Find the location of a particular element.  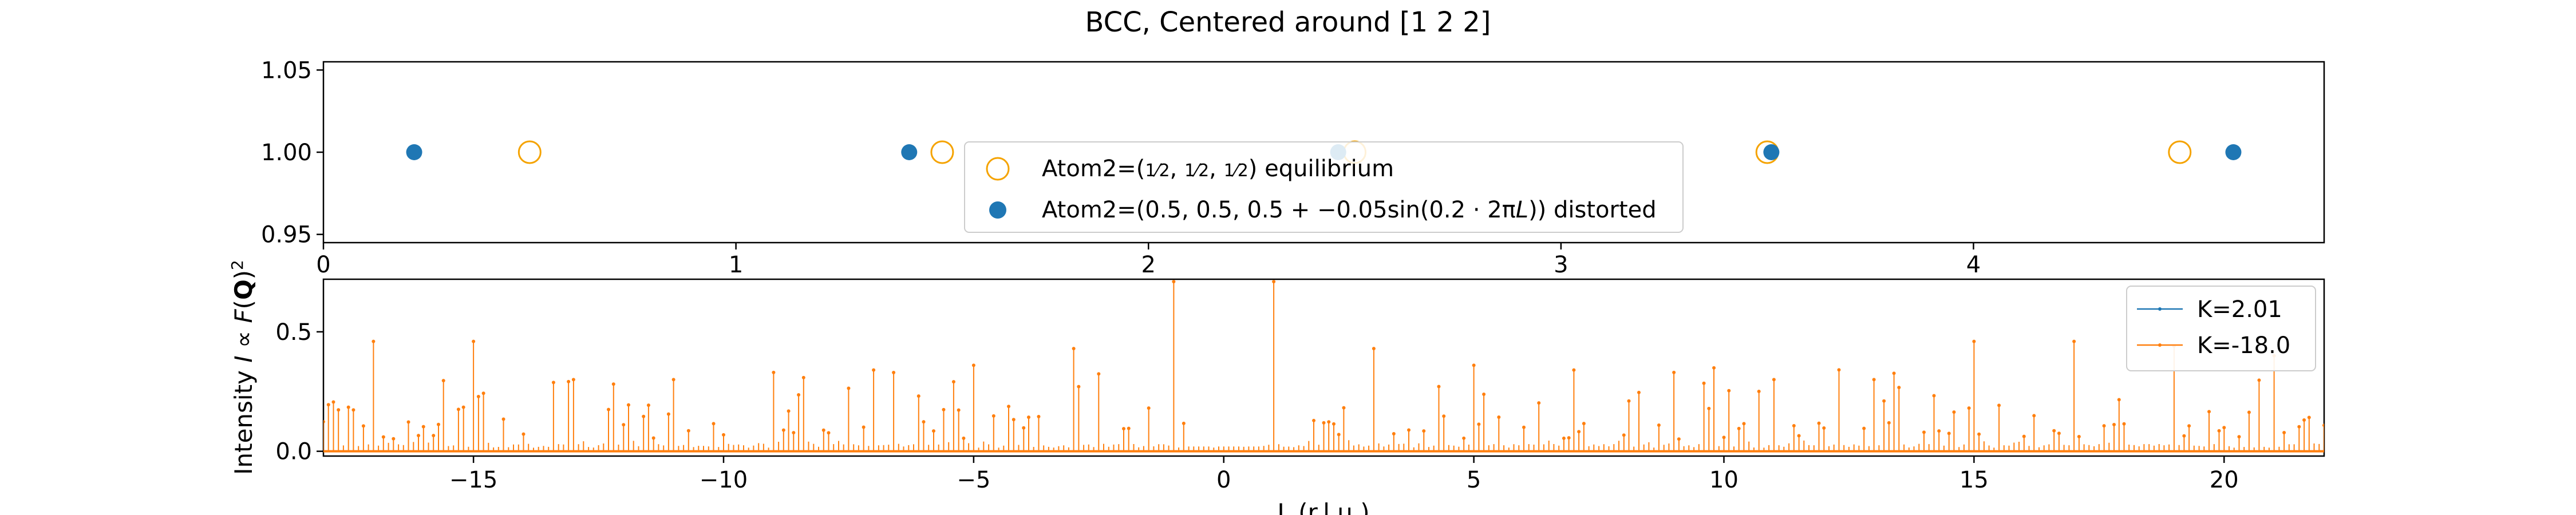

bottom-x-tick-label: 15 is located at coordinates (1974, 480).